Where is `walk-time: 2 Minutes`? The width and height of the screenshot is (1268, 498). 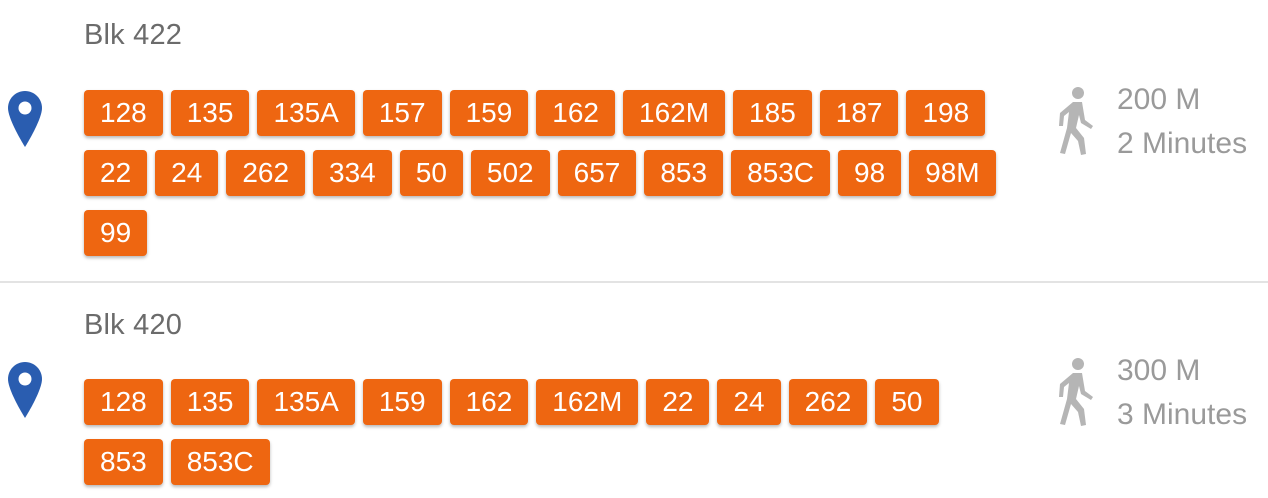
walk-time: 2 Minutes is located at coordinates (1182, 143).